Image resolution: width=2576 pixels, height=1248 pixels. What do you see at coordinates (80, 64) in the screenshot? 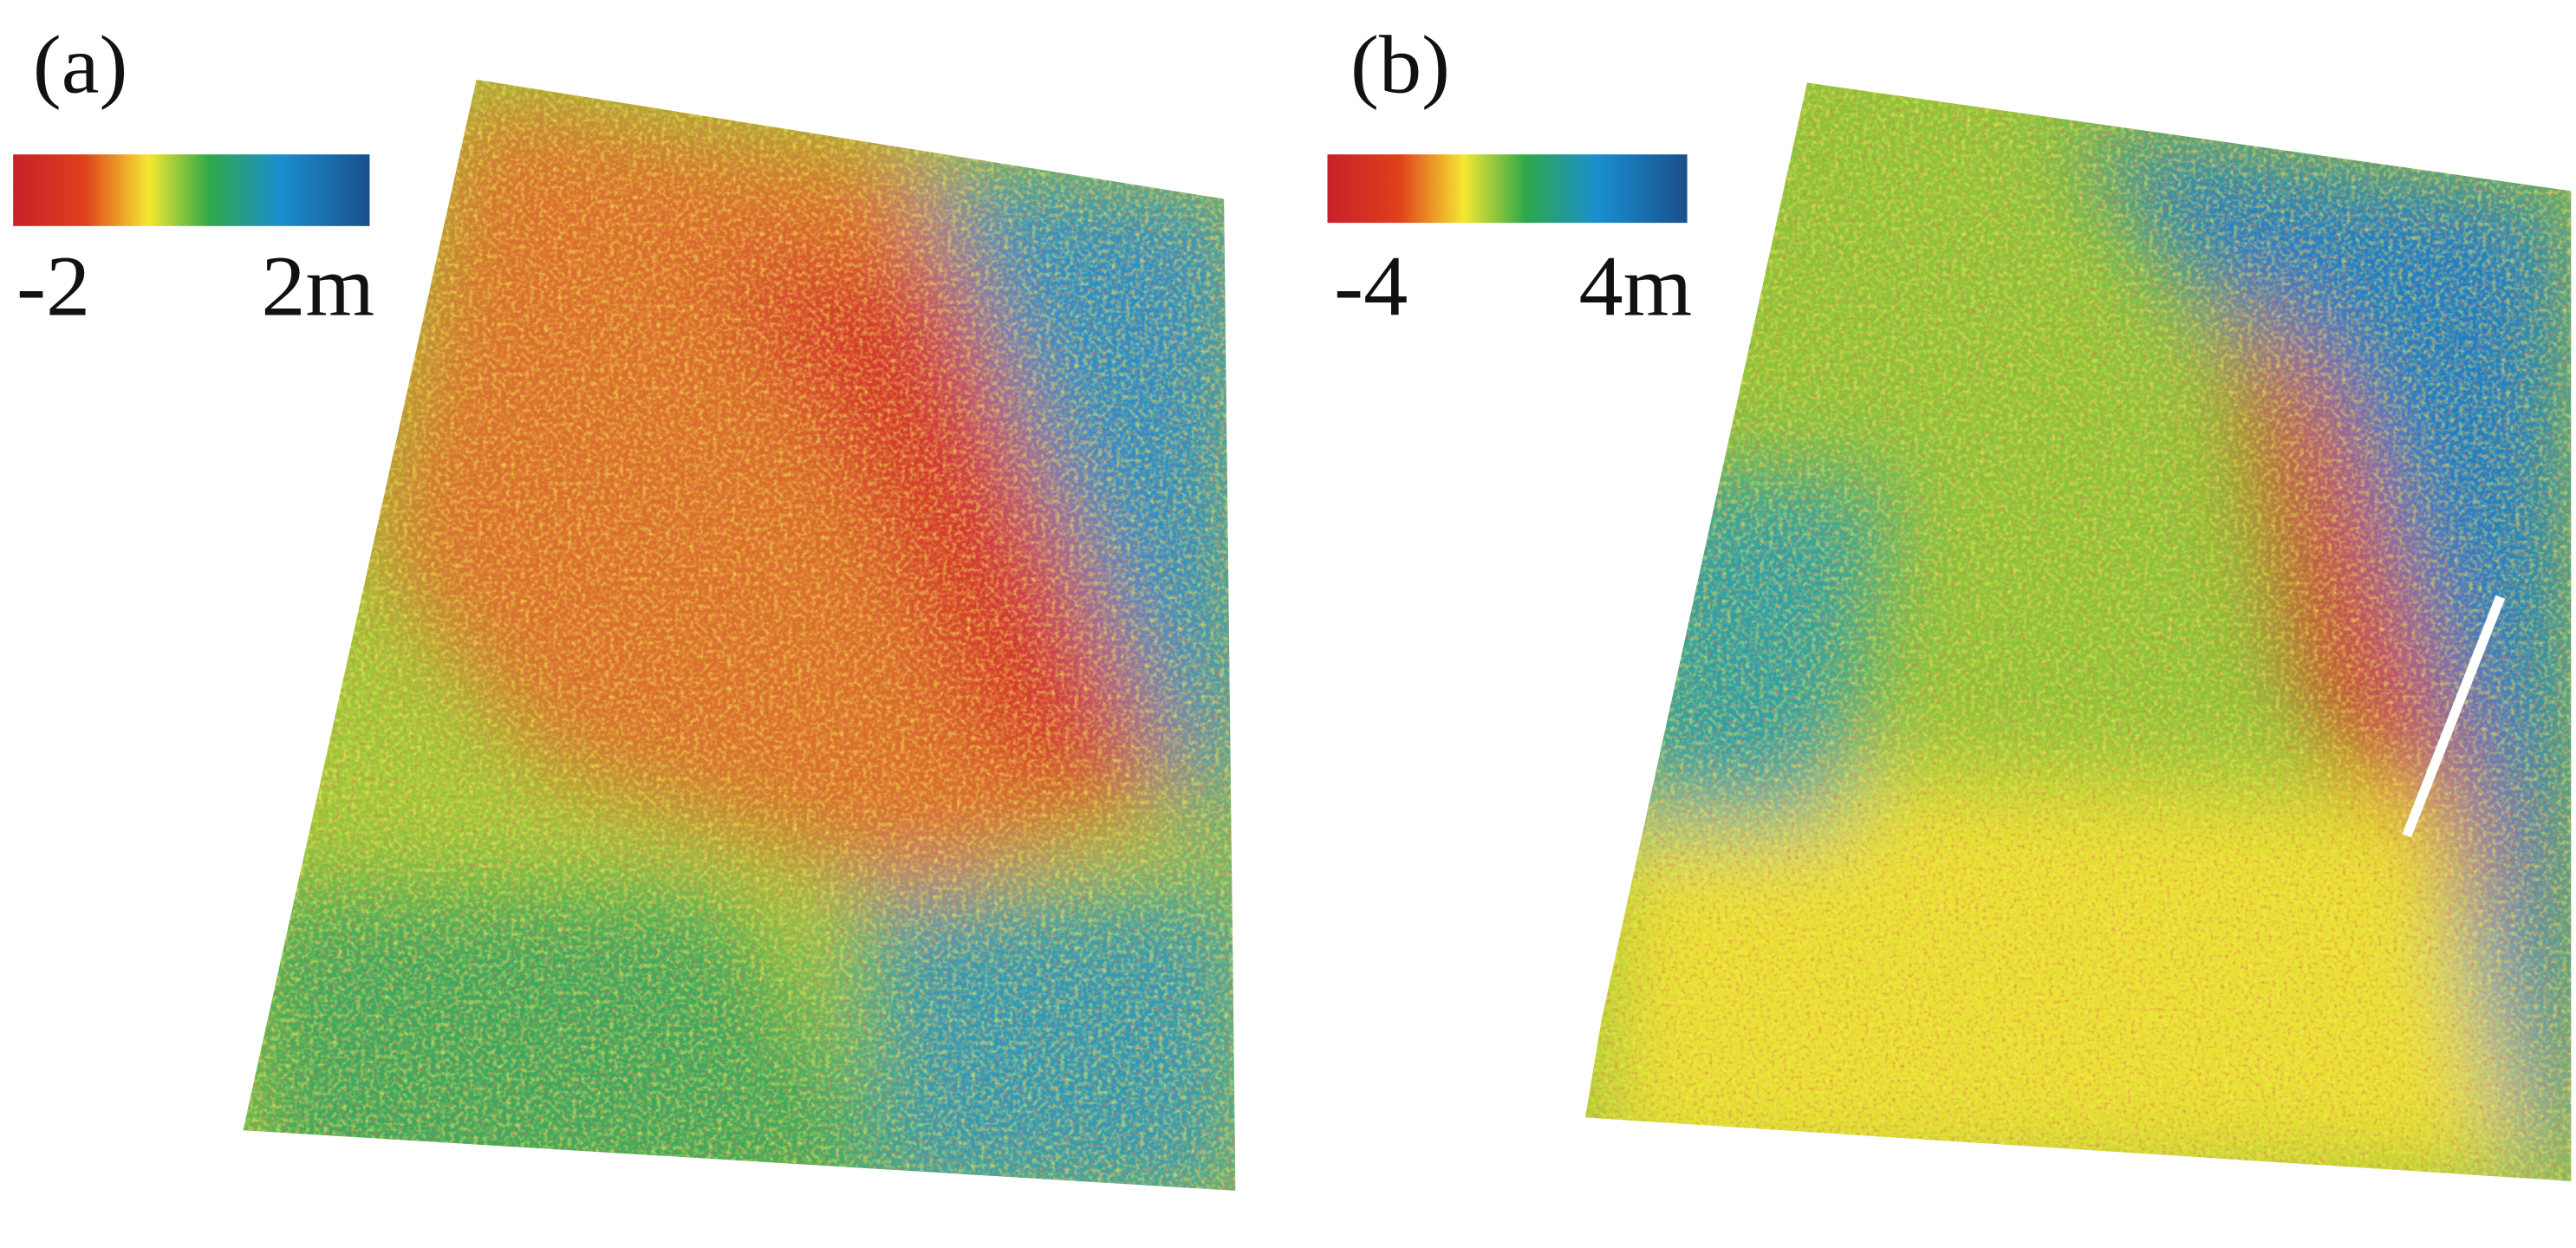
I see `panel-label: (a)` at bounding box center [80, 64].